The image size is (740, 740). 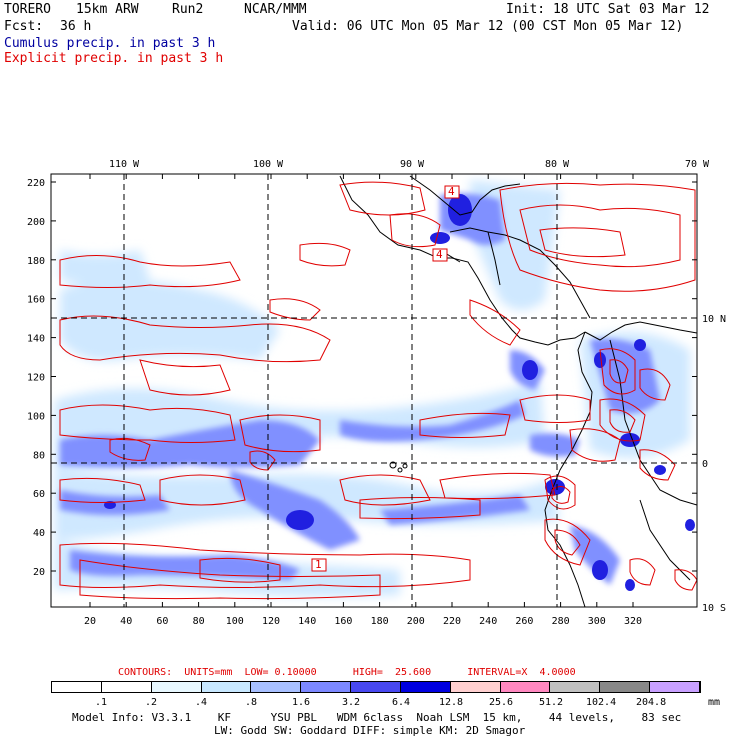 I want to click on longitude-label: 90 W, so click(x=412, y=164).